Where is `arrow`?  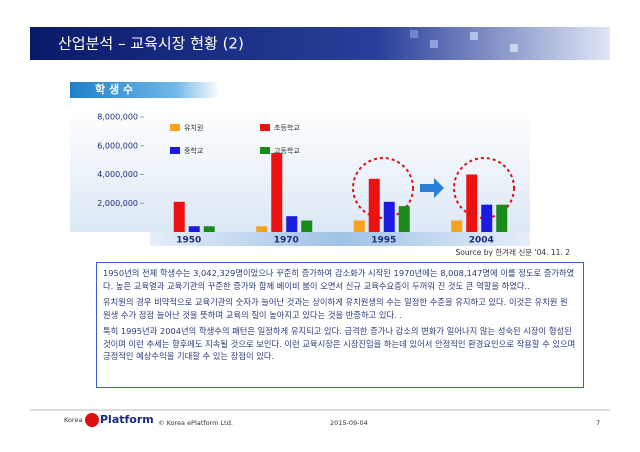
arrow is located at coordinates (432, 188).